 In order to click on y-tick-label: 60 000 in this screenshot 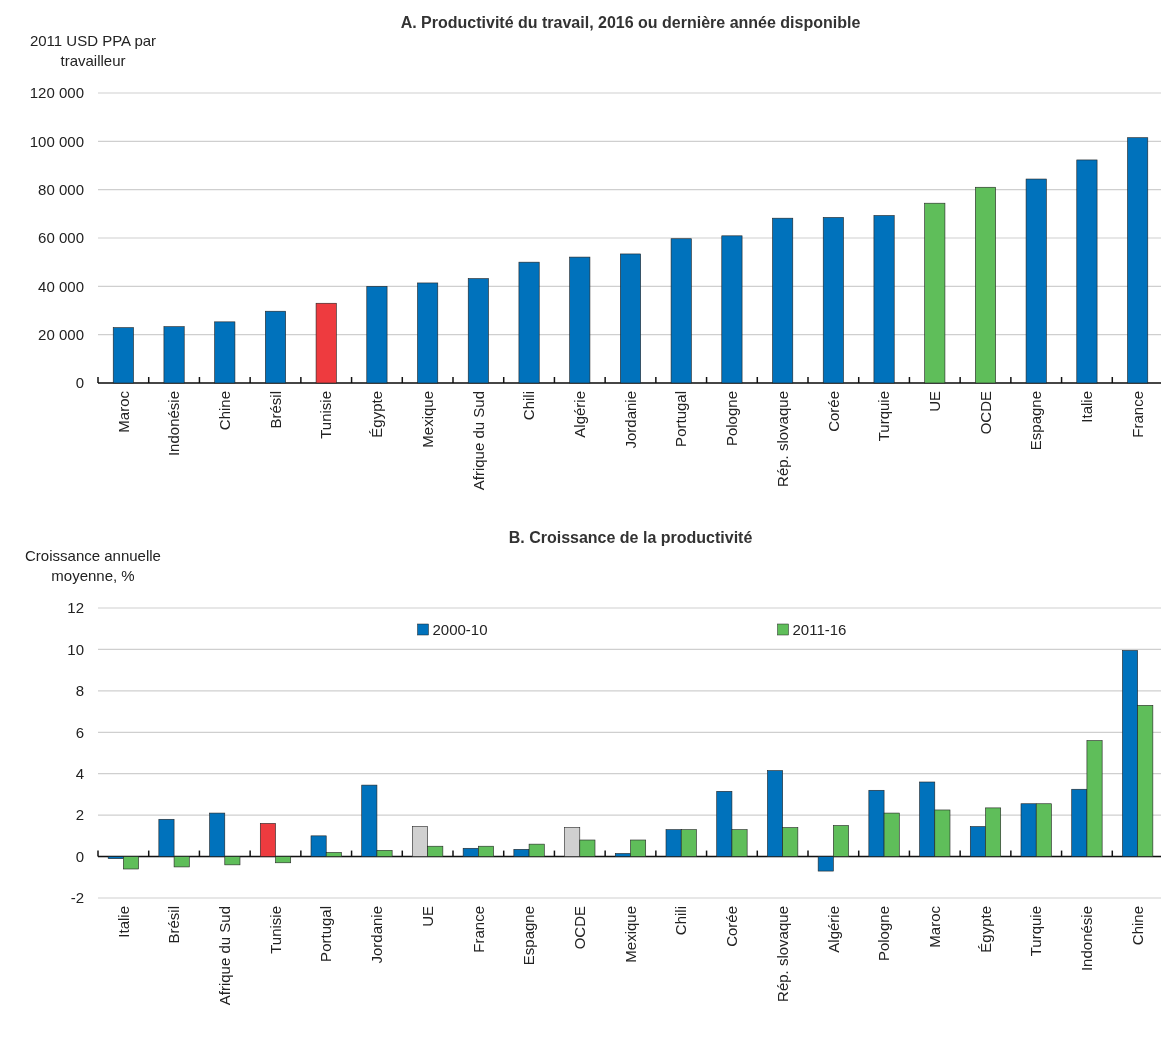, I will do `click(61, 238)`.